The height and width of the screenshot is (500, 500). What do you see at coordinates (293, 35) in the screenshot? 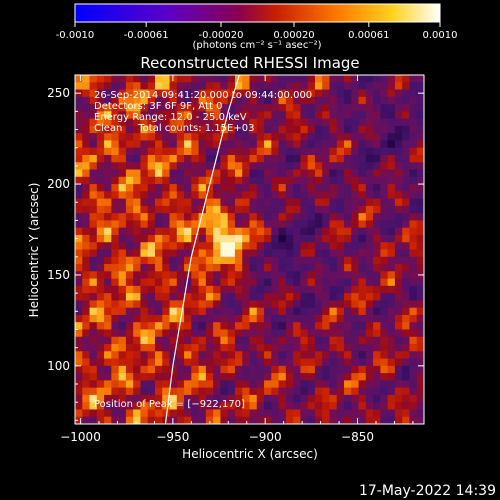
I see `colorbar-tick-label: 0.00020` at bounding box center [293, 35].